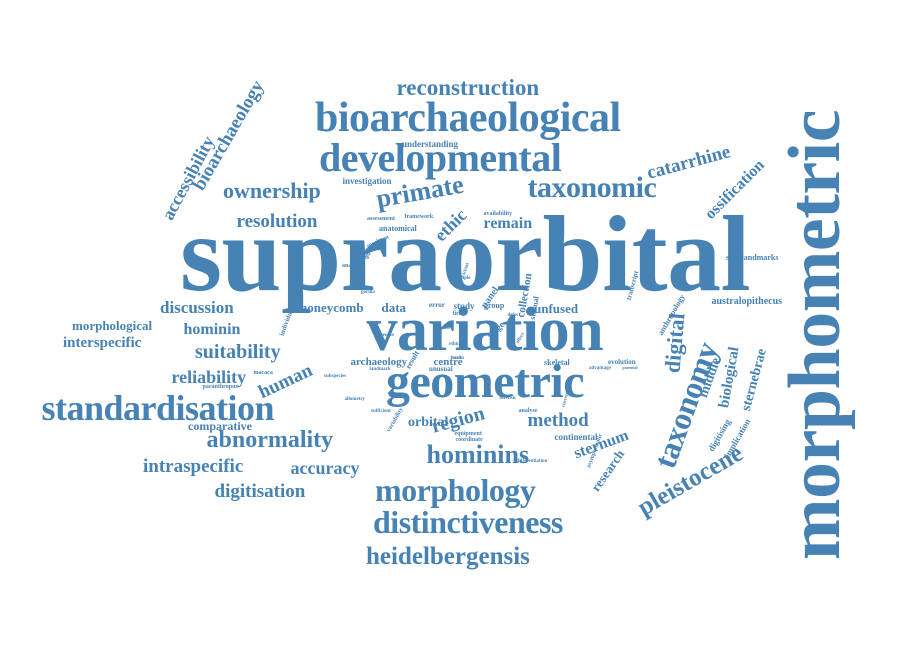  I want to click on word-paranthropus: paranthropus, so click(220, 387).